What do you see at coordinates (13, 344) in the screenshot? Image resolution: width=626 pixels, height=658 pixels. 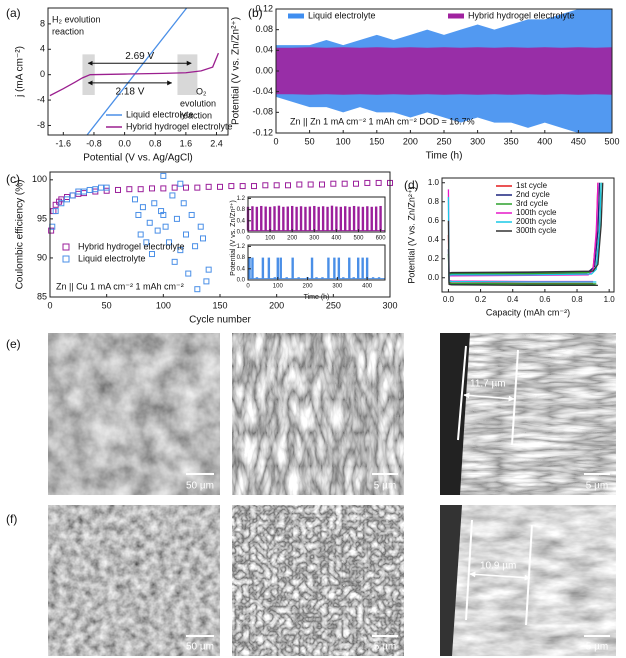 I see `panel-label: (e)` at bounding box center [13, 344].